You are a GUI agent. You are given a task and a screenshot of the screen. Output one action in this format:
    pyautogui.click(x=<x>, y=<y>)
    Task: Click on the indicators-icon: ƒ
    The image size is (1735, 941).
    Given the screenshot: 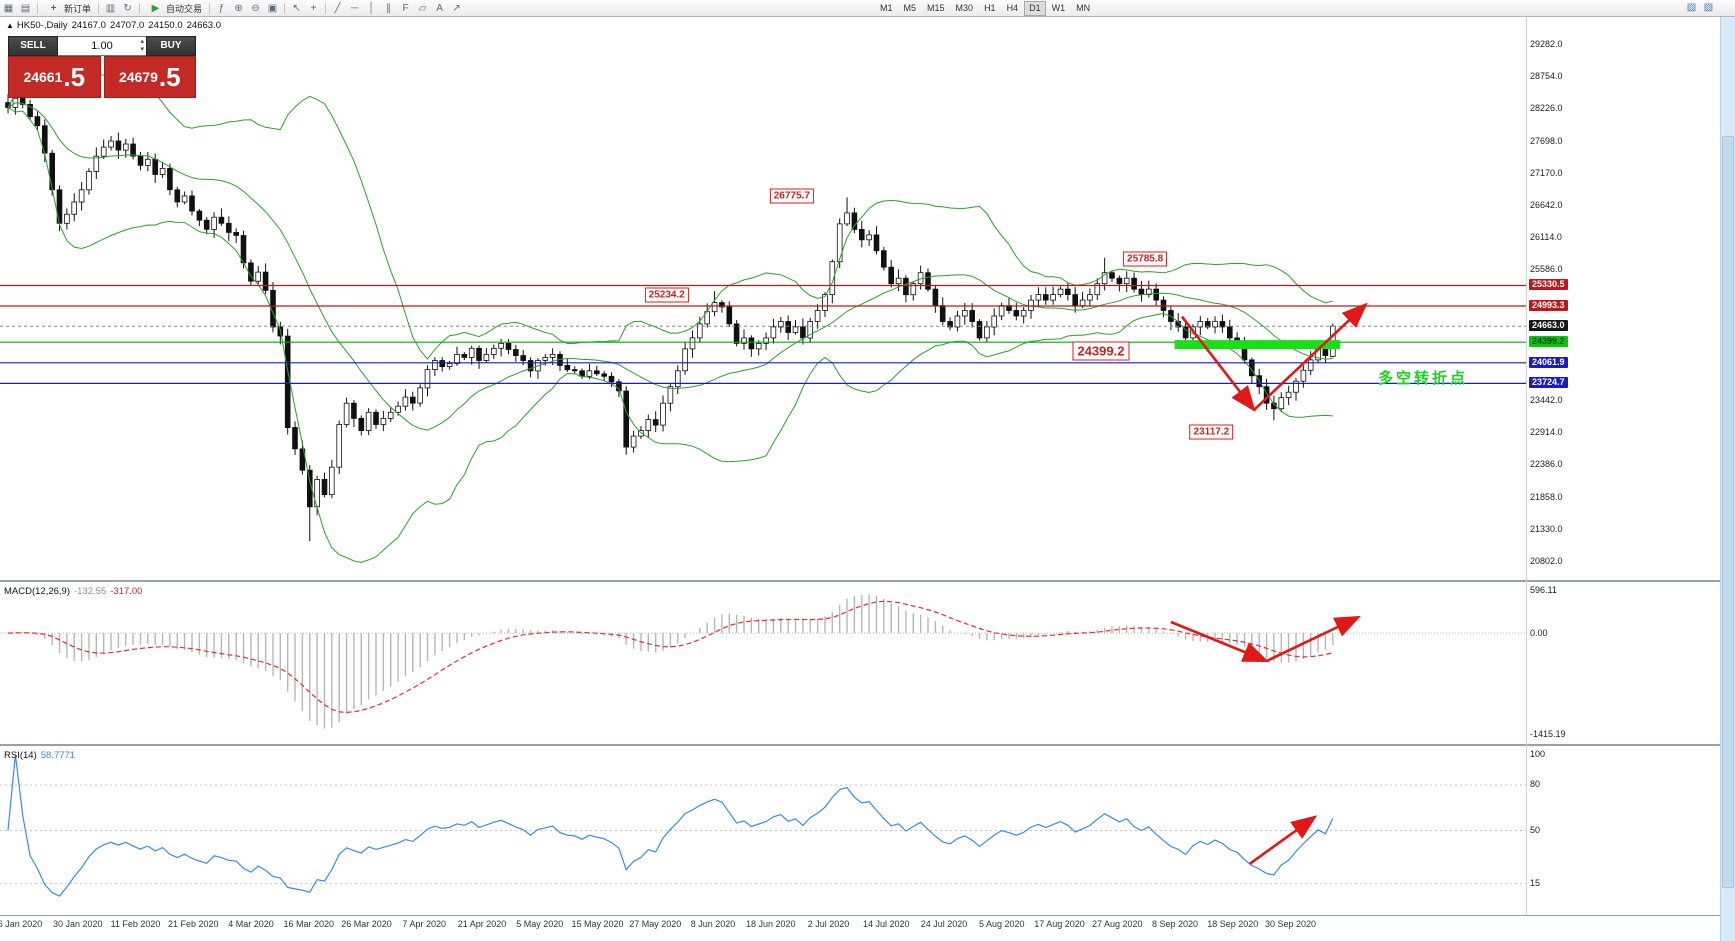 What is the action you would take?
    pyautogui.click(x=221, y=8)
    